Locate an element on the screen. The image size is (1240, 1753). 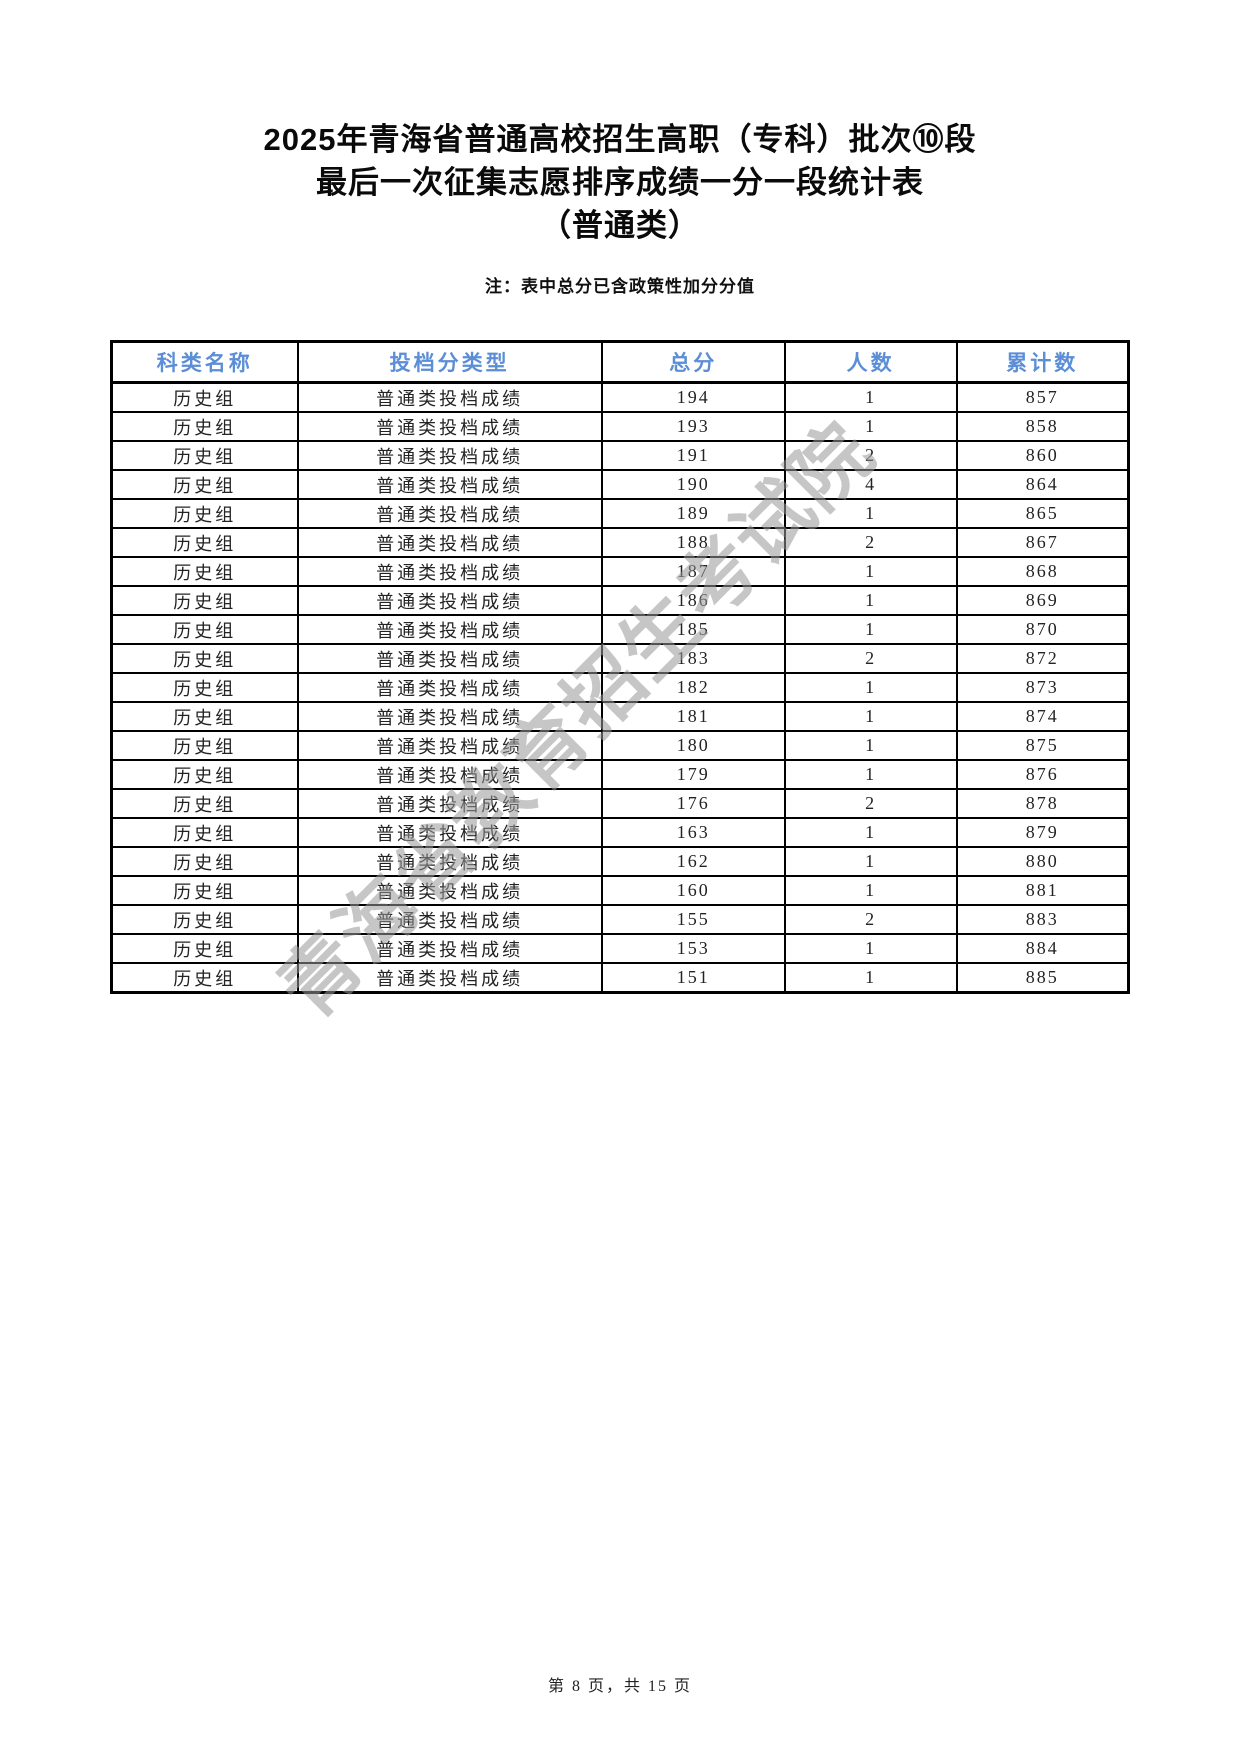
table-row: 历史组 普通类投档成绩 179 1 876 is located at coordinates (619, 774).